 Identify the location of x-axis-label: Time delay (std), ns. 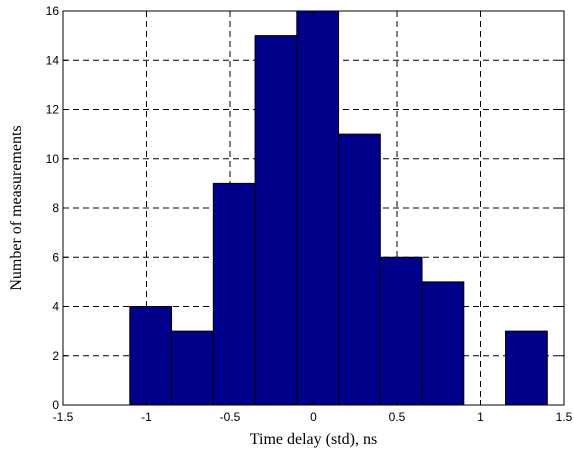
(313, 439).